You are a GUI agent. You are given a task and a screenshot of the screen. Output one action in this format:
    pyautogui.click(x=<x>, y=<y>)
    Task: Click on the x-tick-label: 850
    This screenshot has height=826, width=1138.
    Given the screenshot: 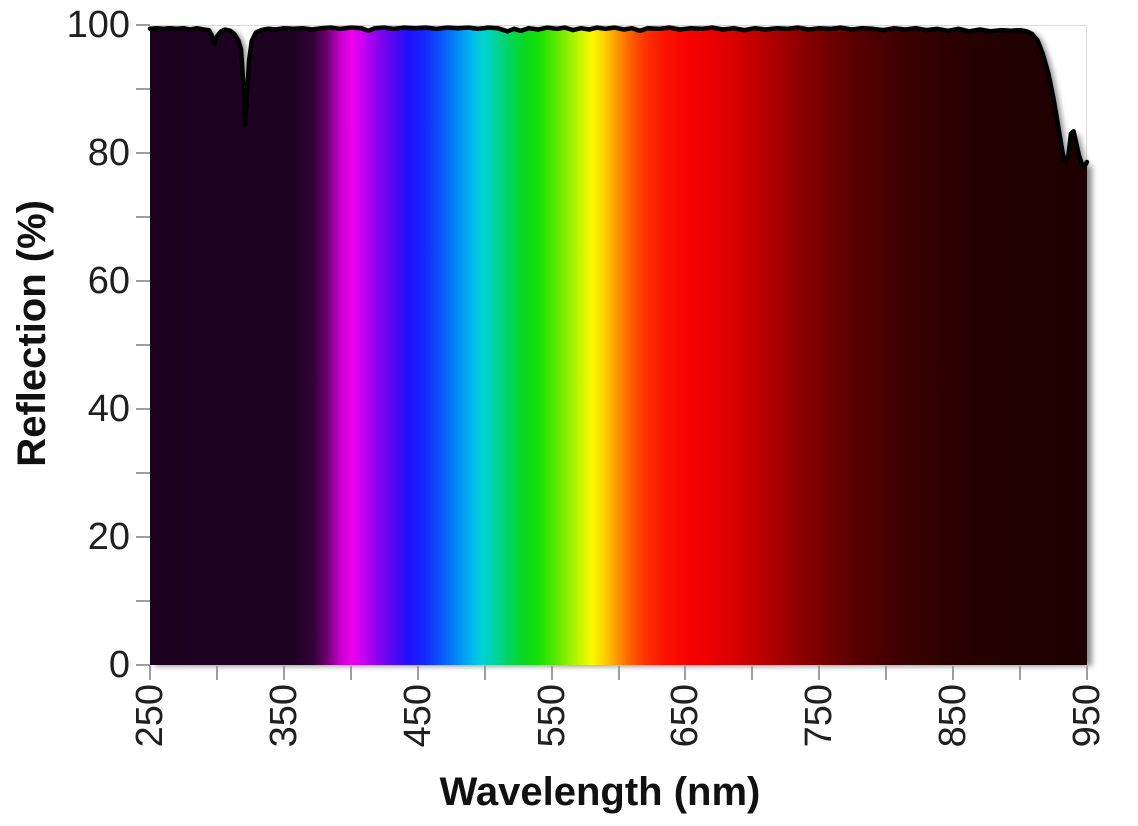 What is the action you would take?
    pyautogui.click(x=953, y=716)
    